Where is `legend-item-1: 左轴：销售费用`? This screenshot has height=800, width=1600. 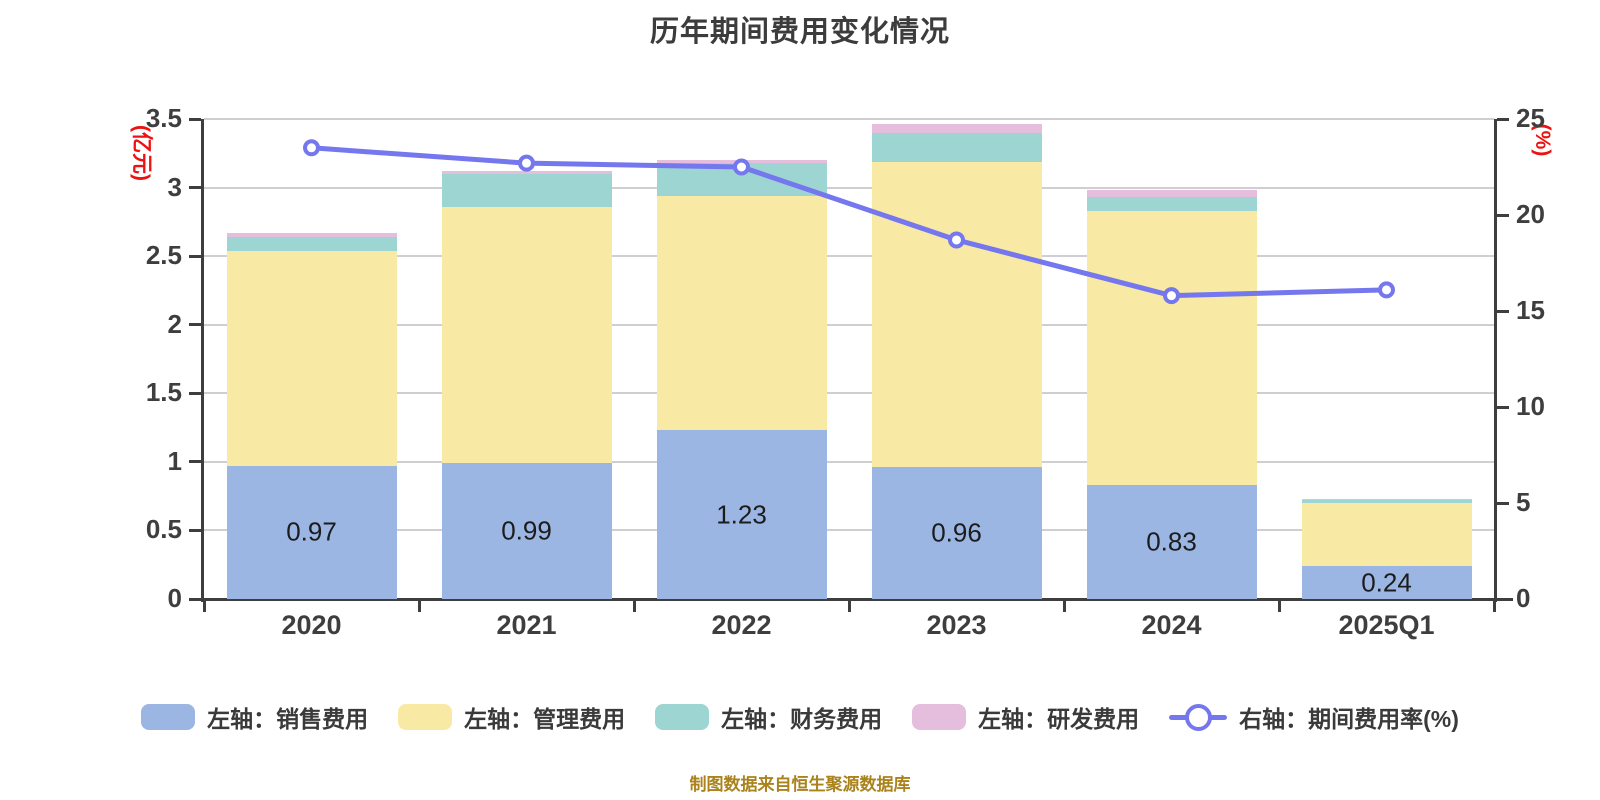 legend-item-1: 左轴：销售费用 is located at coordinates (254, 717).